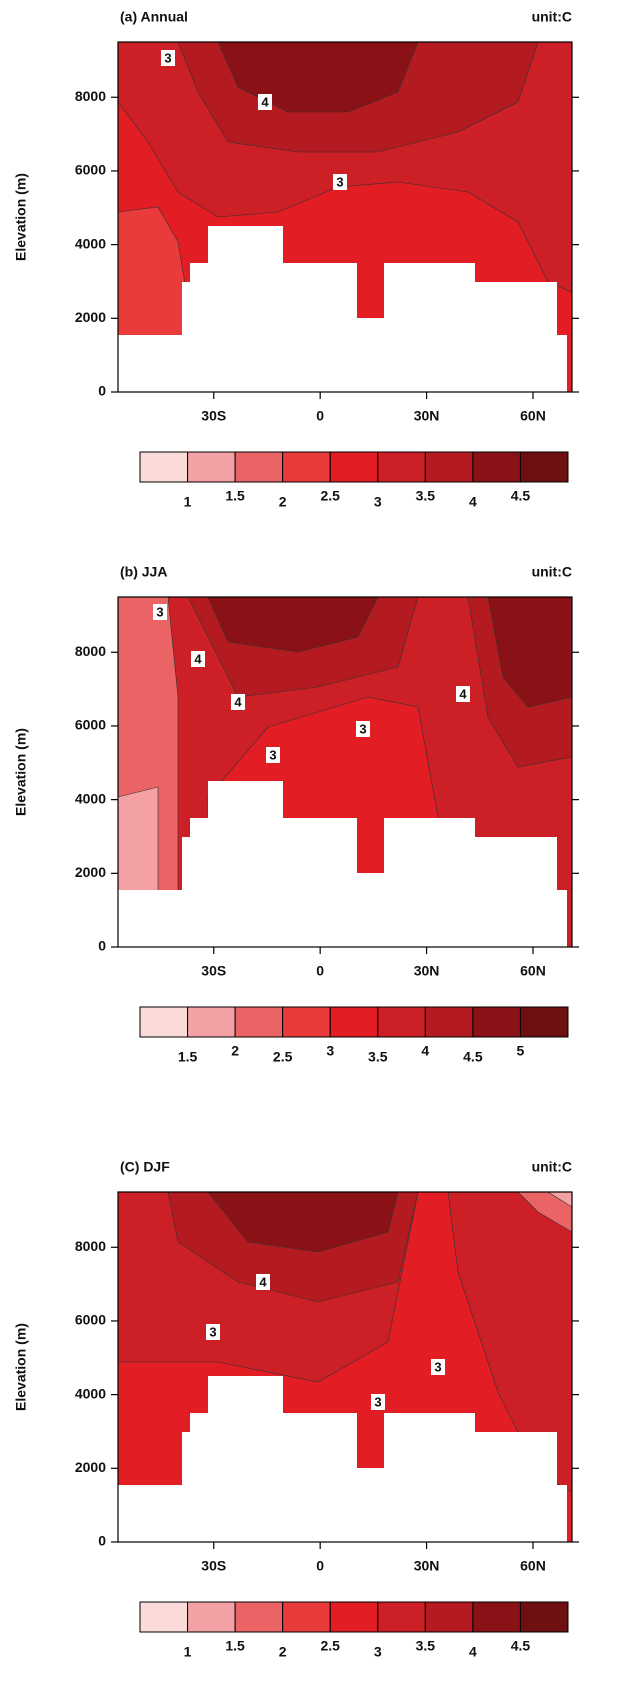  Describe the element at coordinates (345, 217) in the screenshot. I see `plot-area: 3 4 3` at that location.